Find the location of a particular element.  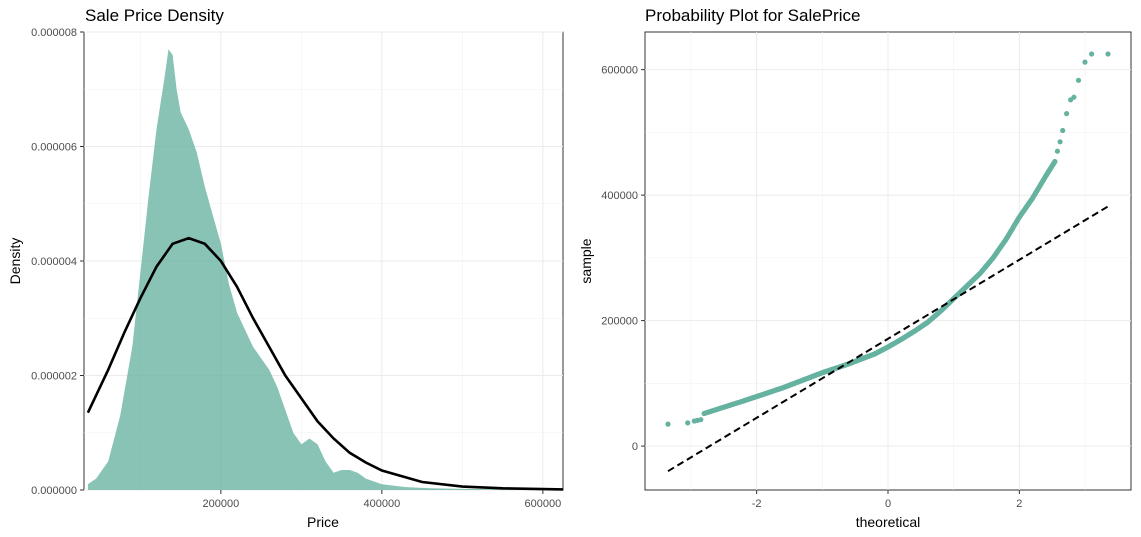

density-x-ticks: 200000 400000 600000 is located at coordinates (381, 500).